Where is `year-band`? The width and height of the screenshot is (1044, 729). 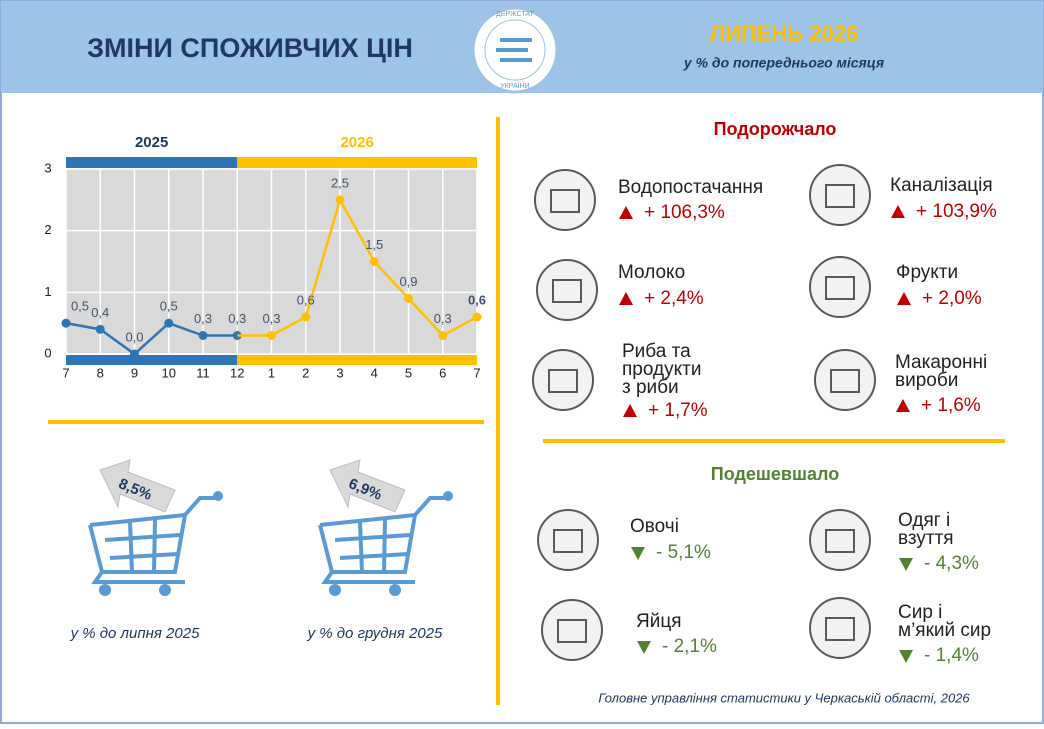 year-band is located at coordinates (152, 162).